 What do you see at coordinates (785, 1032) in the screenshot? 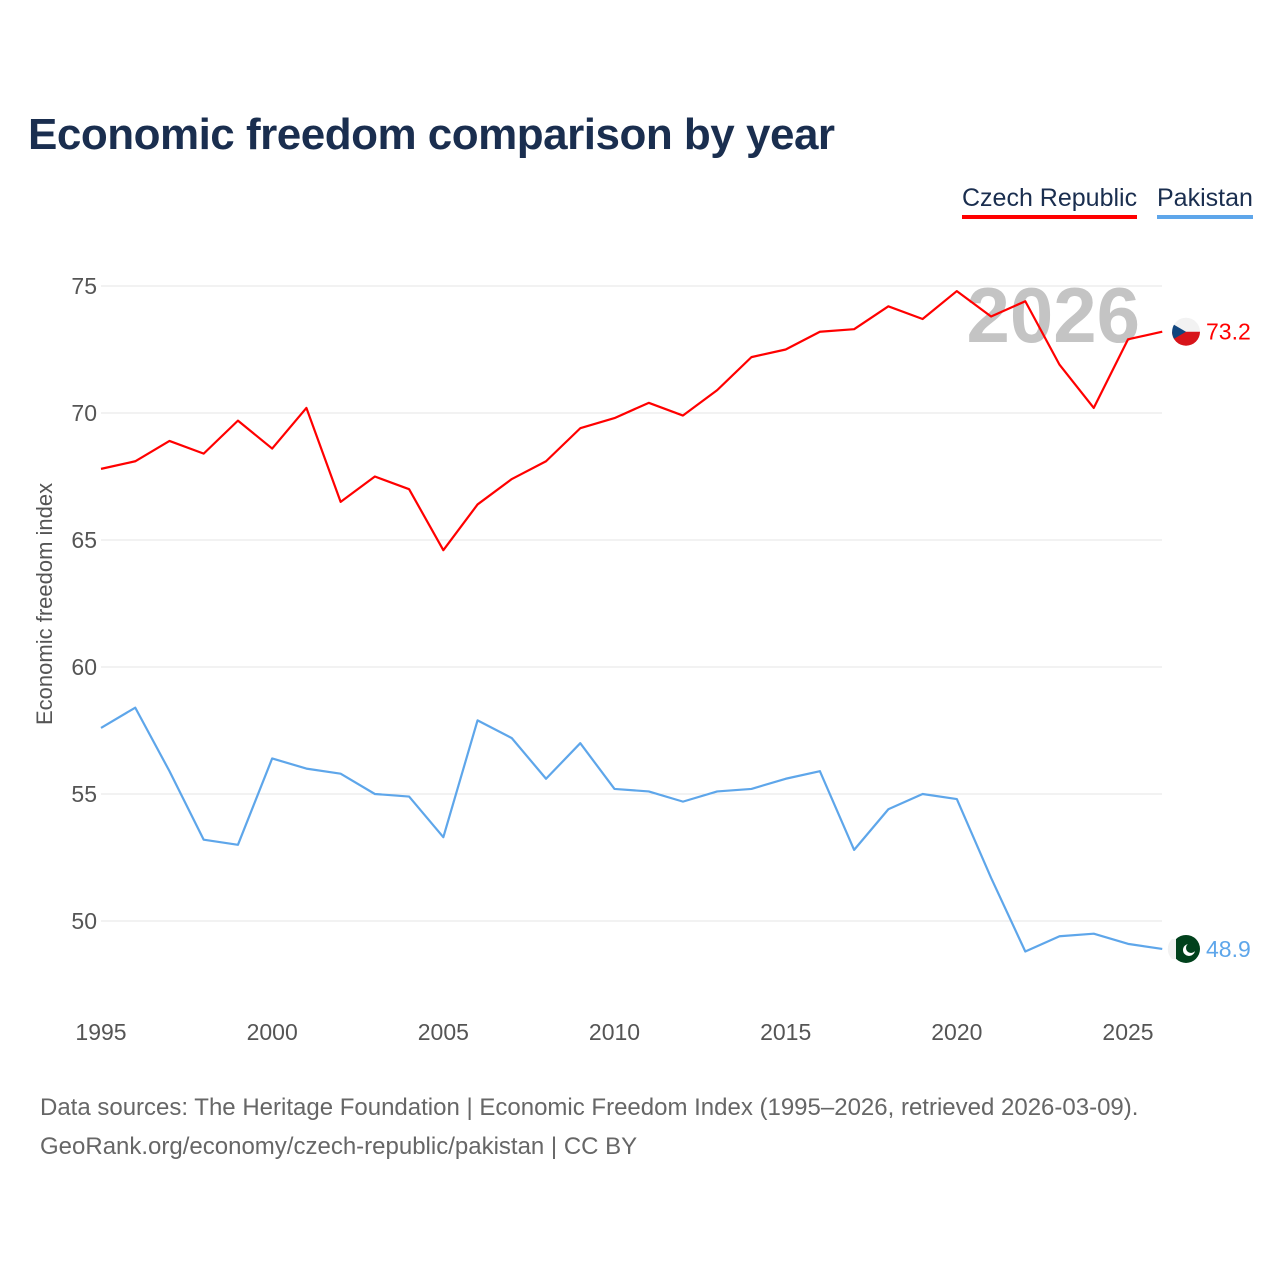
I see `x-tick-label: 2015` at bounding box center [785, 1032].